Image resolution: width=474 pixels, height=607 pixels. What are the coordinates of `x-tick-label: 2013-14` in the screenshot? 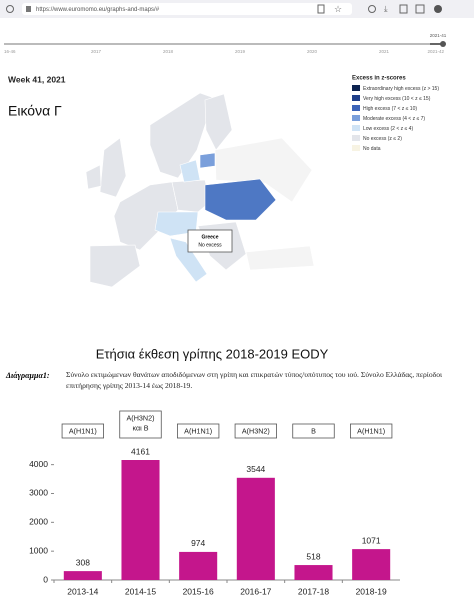 It's located at (82, 591).